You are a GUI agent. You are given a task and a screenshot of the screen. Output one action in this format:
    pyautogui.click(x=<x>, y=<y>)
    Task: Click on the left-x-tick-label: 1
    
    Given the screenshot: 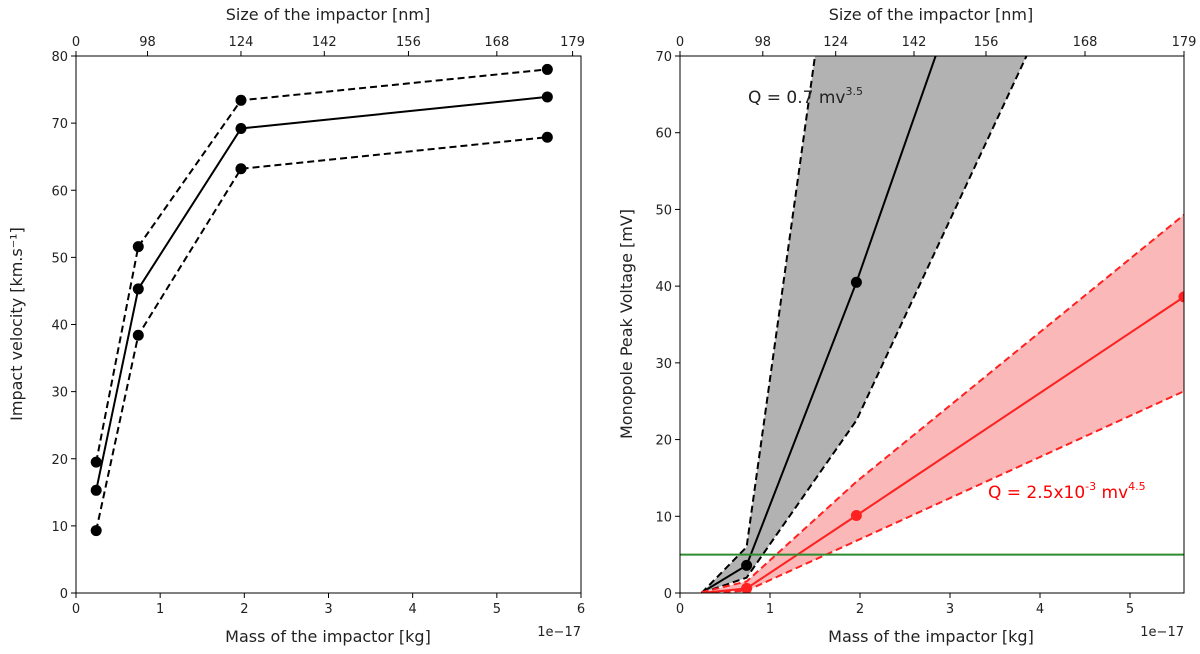 What is the action you would take?
    pyautogui.click(x=160, y=609)
    